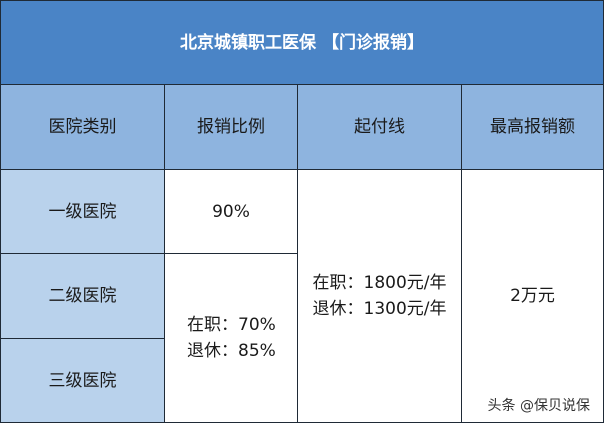 The height and width of the screenshot is (423, 604). I want to click on ratio-level23: 在职：70% 退休：85%, so click(231, 338).